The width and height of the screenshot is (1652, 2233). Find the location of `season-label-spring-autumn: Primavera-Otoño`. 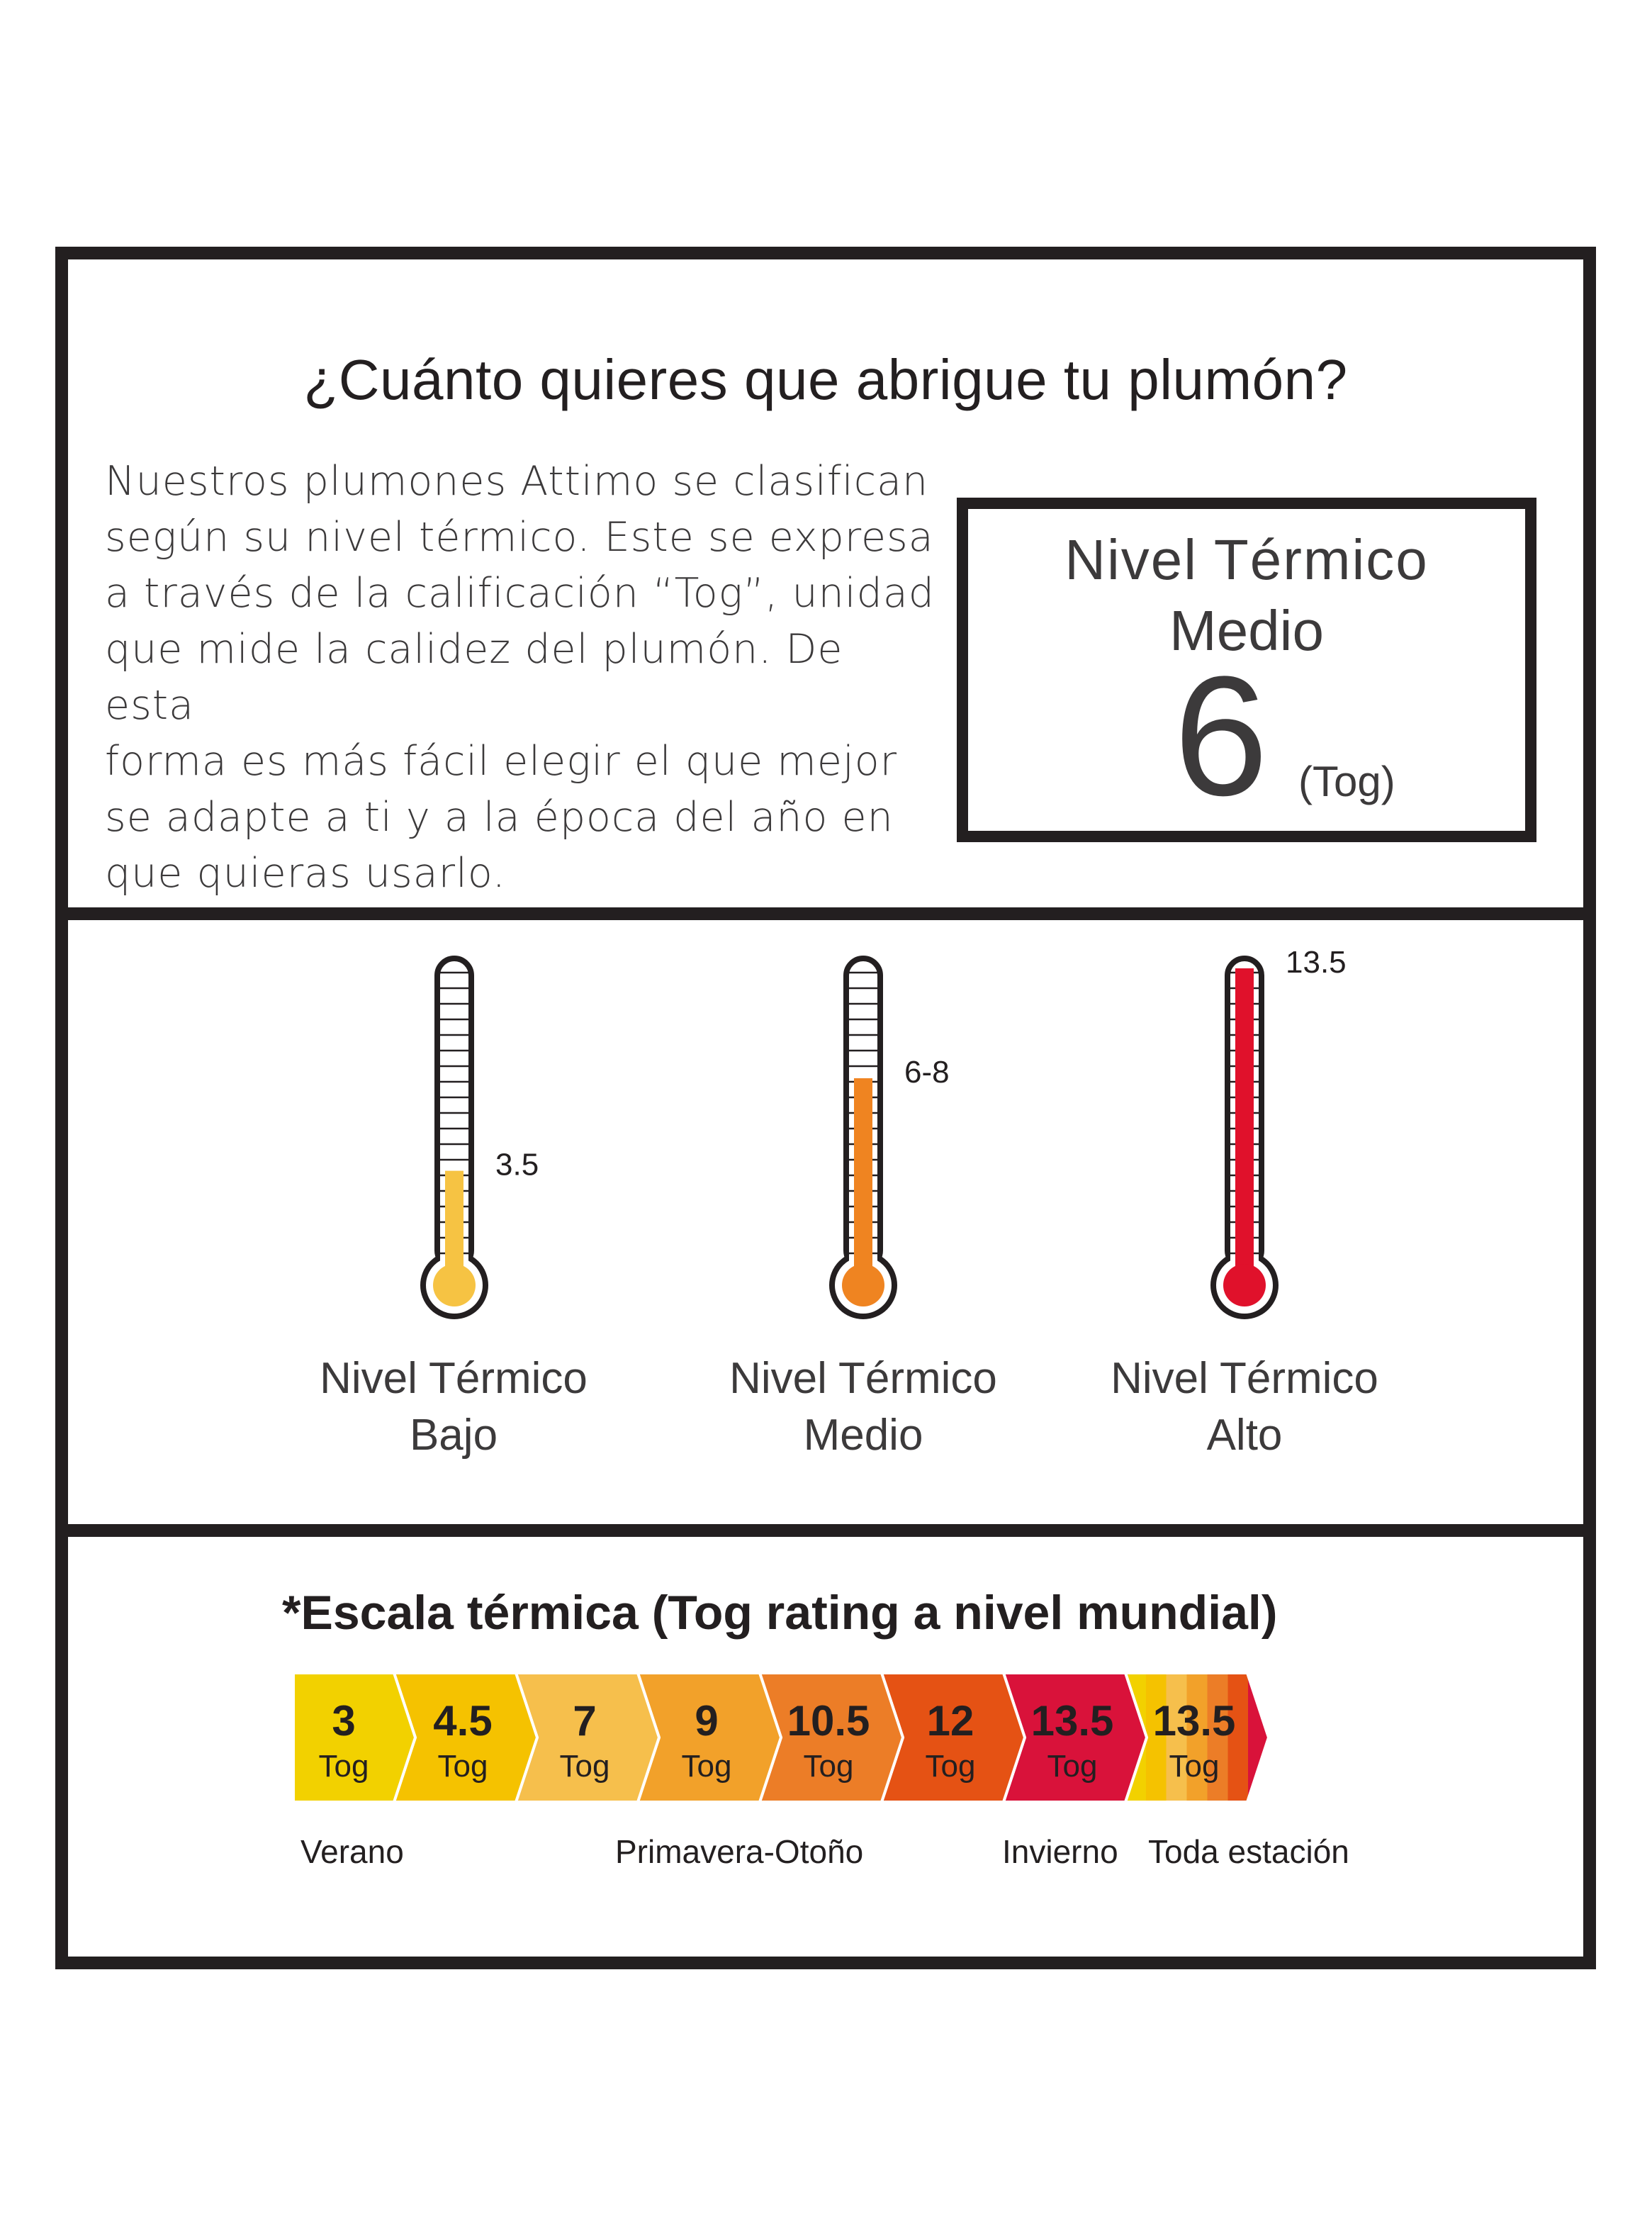

season-label-spring-autumn: Primavera-Otoño is located at coordinates (739, 1851).